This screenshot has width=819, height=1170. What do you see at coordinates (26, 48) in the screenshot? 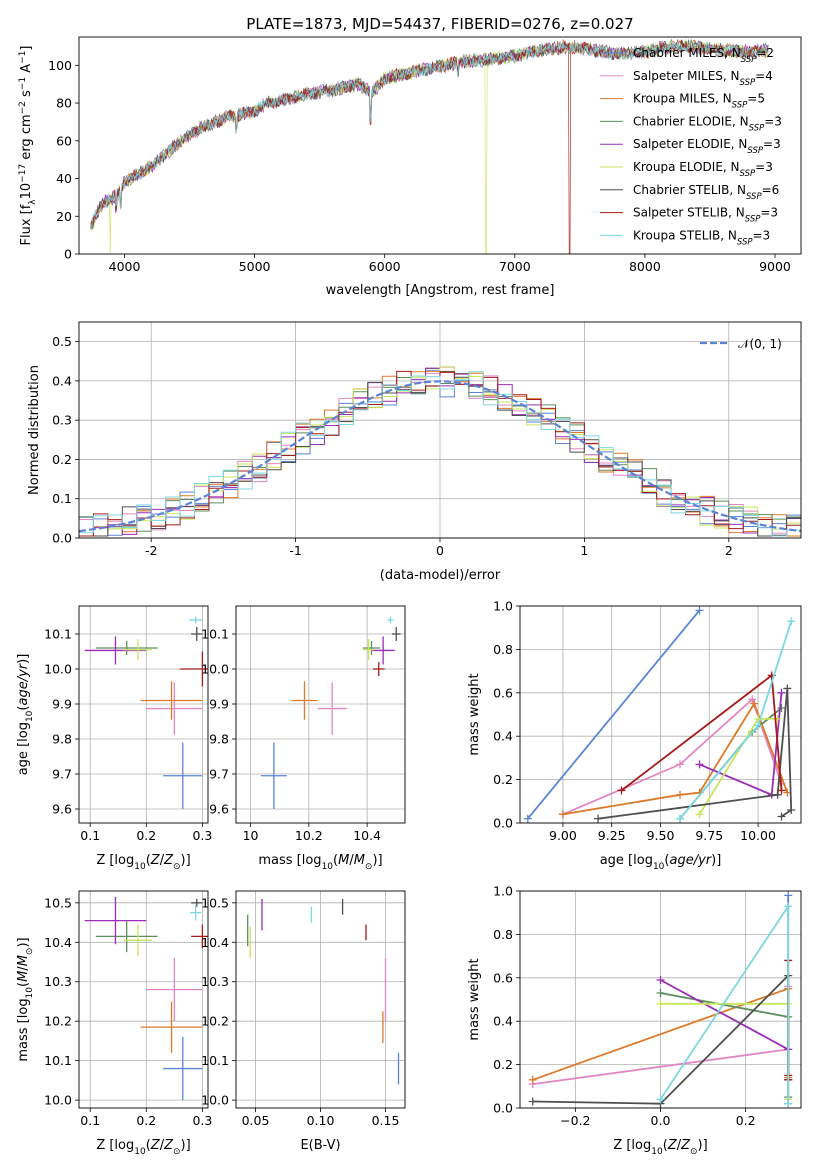
I see `label-part: ]` at bounding box center [26, 48].